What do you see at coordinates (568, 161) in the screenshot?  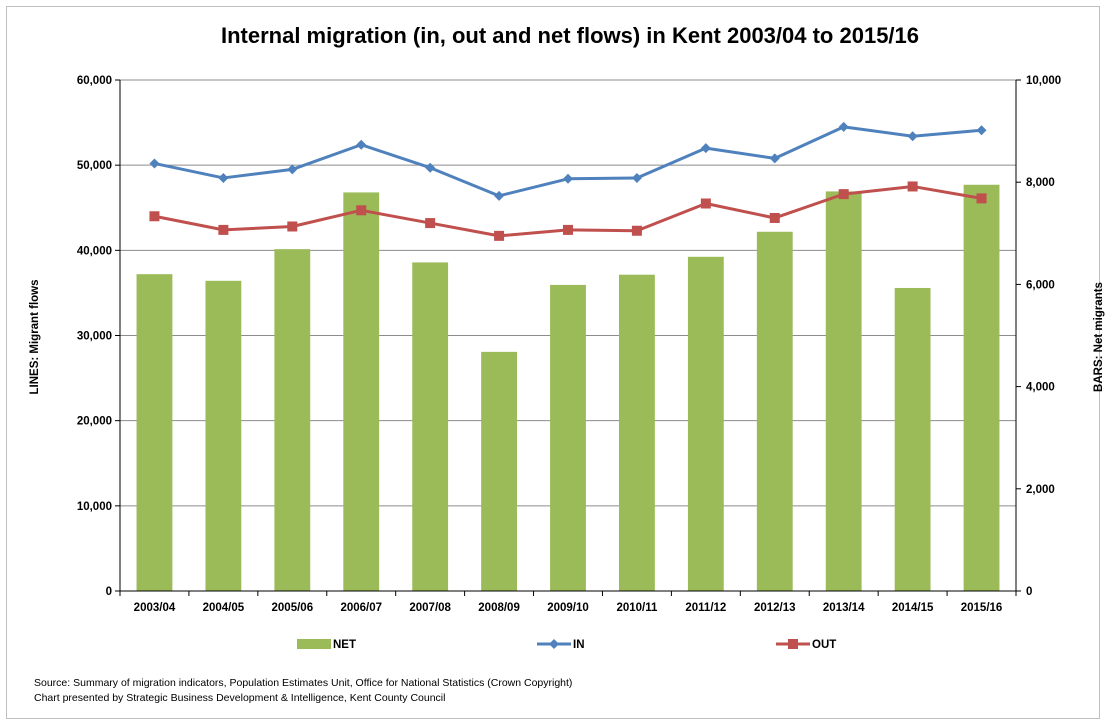 I see `in-line` at bounding box center [568, 161].